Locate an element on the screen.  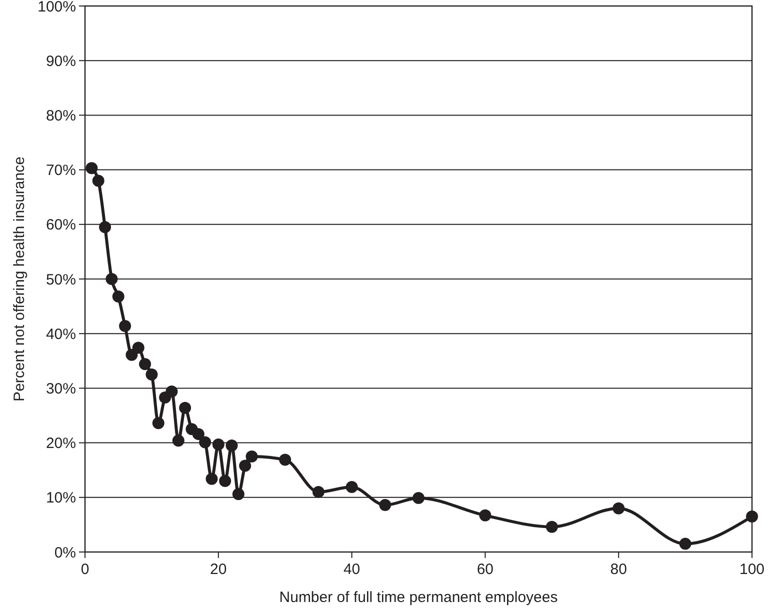
y-tick-label: 50% is located at coordinates (61, 279).